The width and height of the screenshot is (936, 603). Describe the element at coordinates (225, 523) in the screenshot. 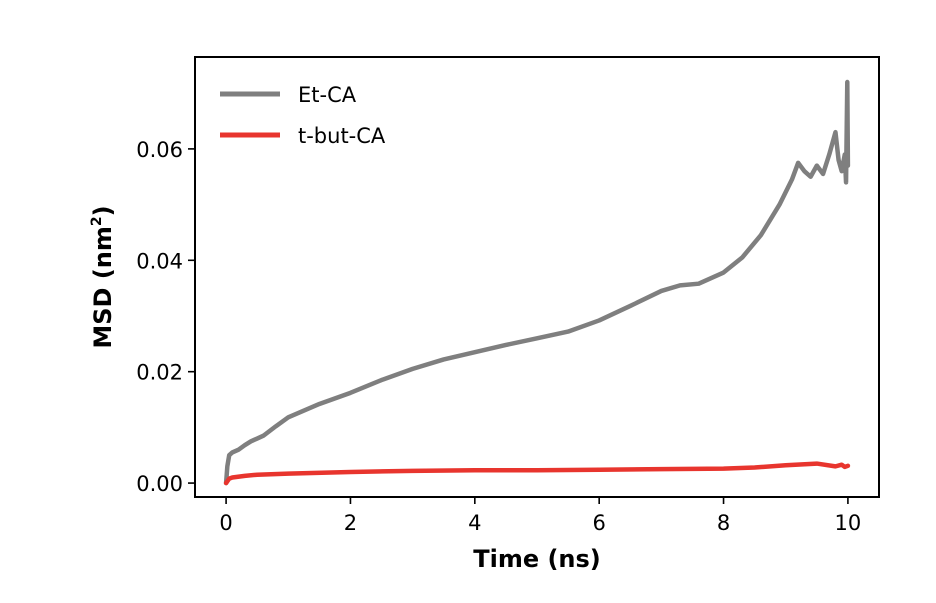

I see `x-tick-label: 0` at that location.